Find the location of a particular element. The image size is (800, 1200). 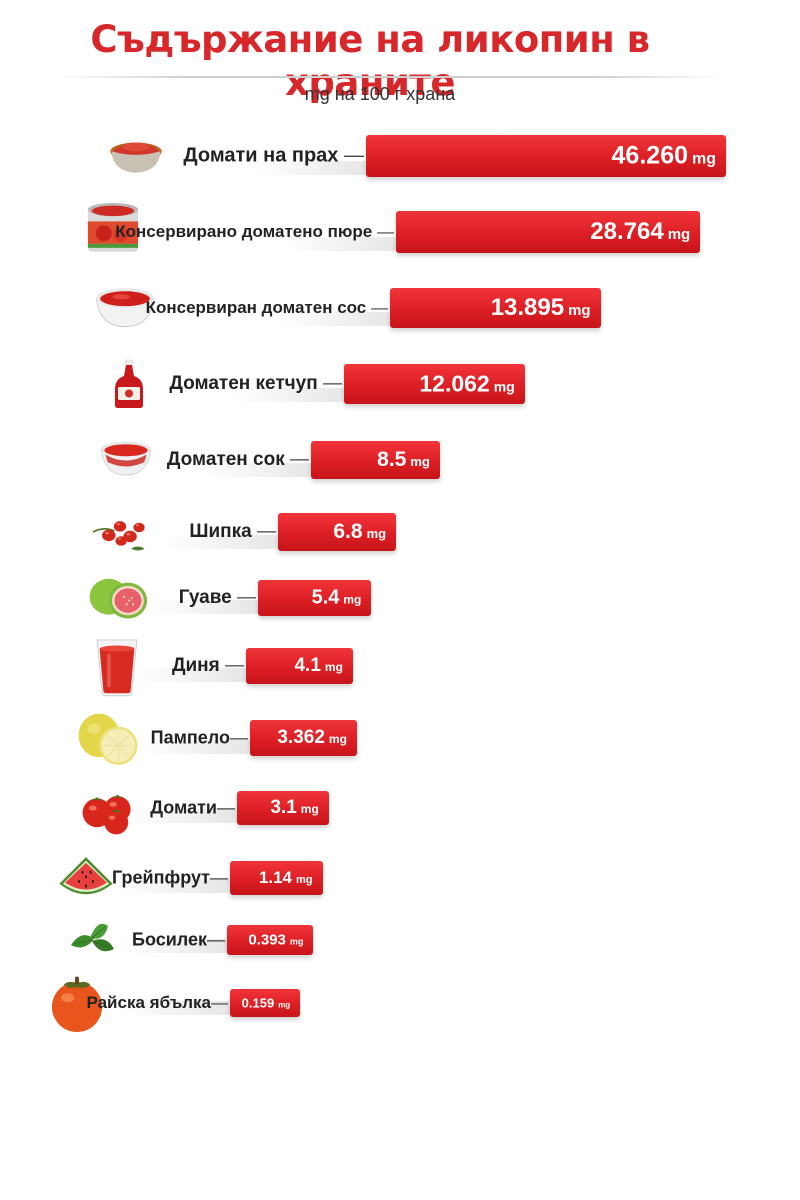

bar-value-number: 12.062 is located at coordinates (454, 383).